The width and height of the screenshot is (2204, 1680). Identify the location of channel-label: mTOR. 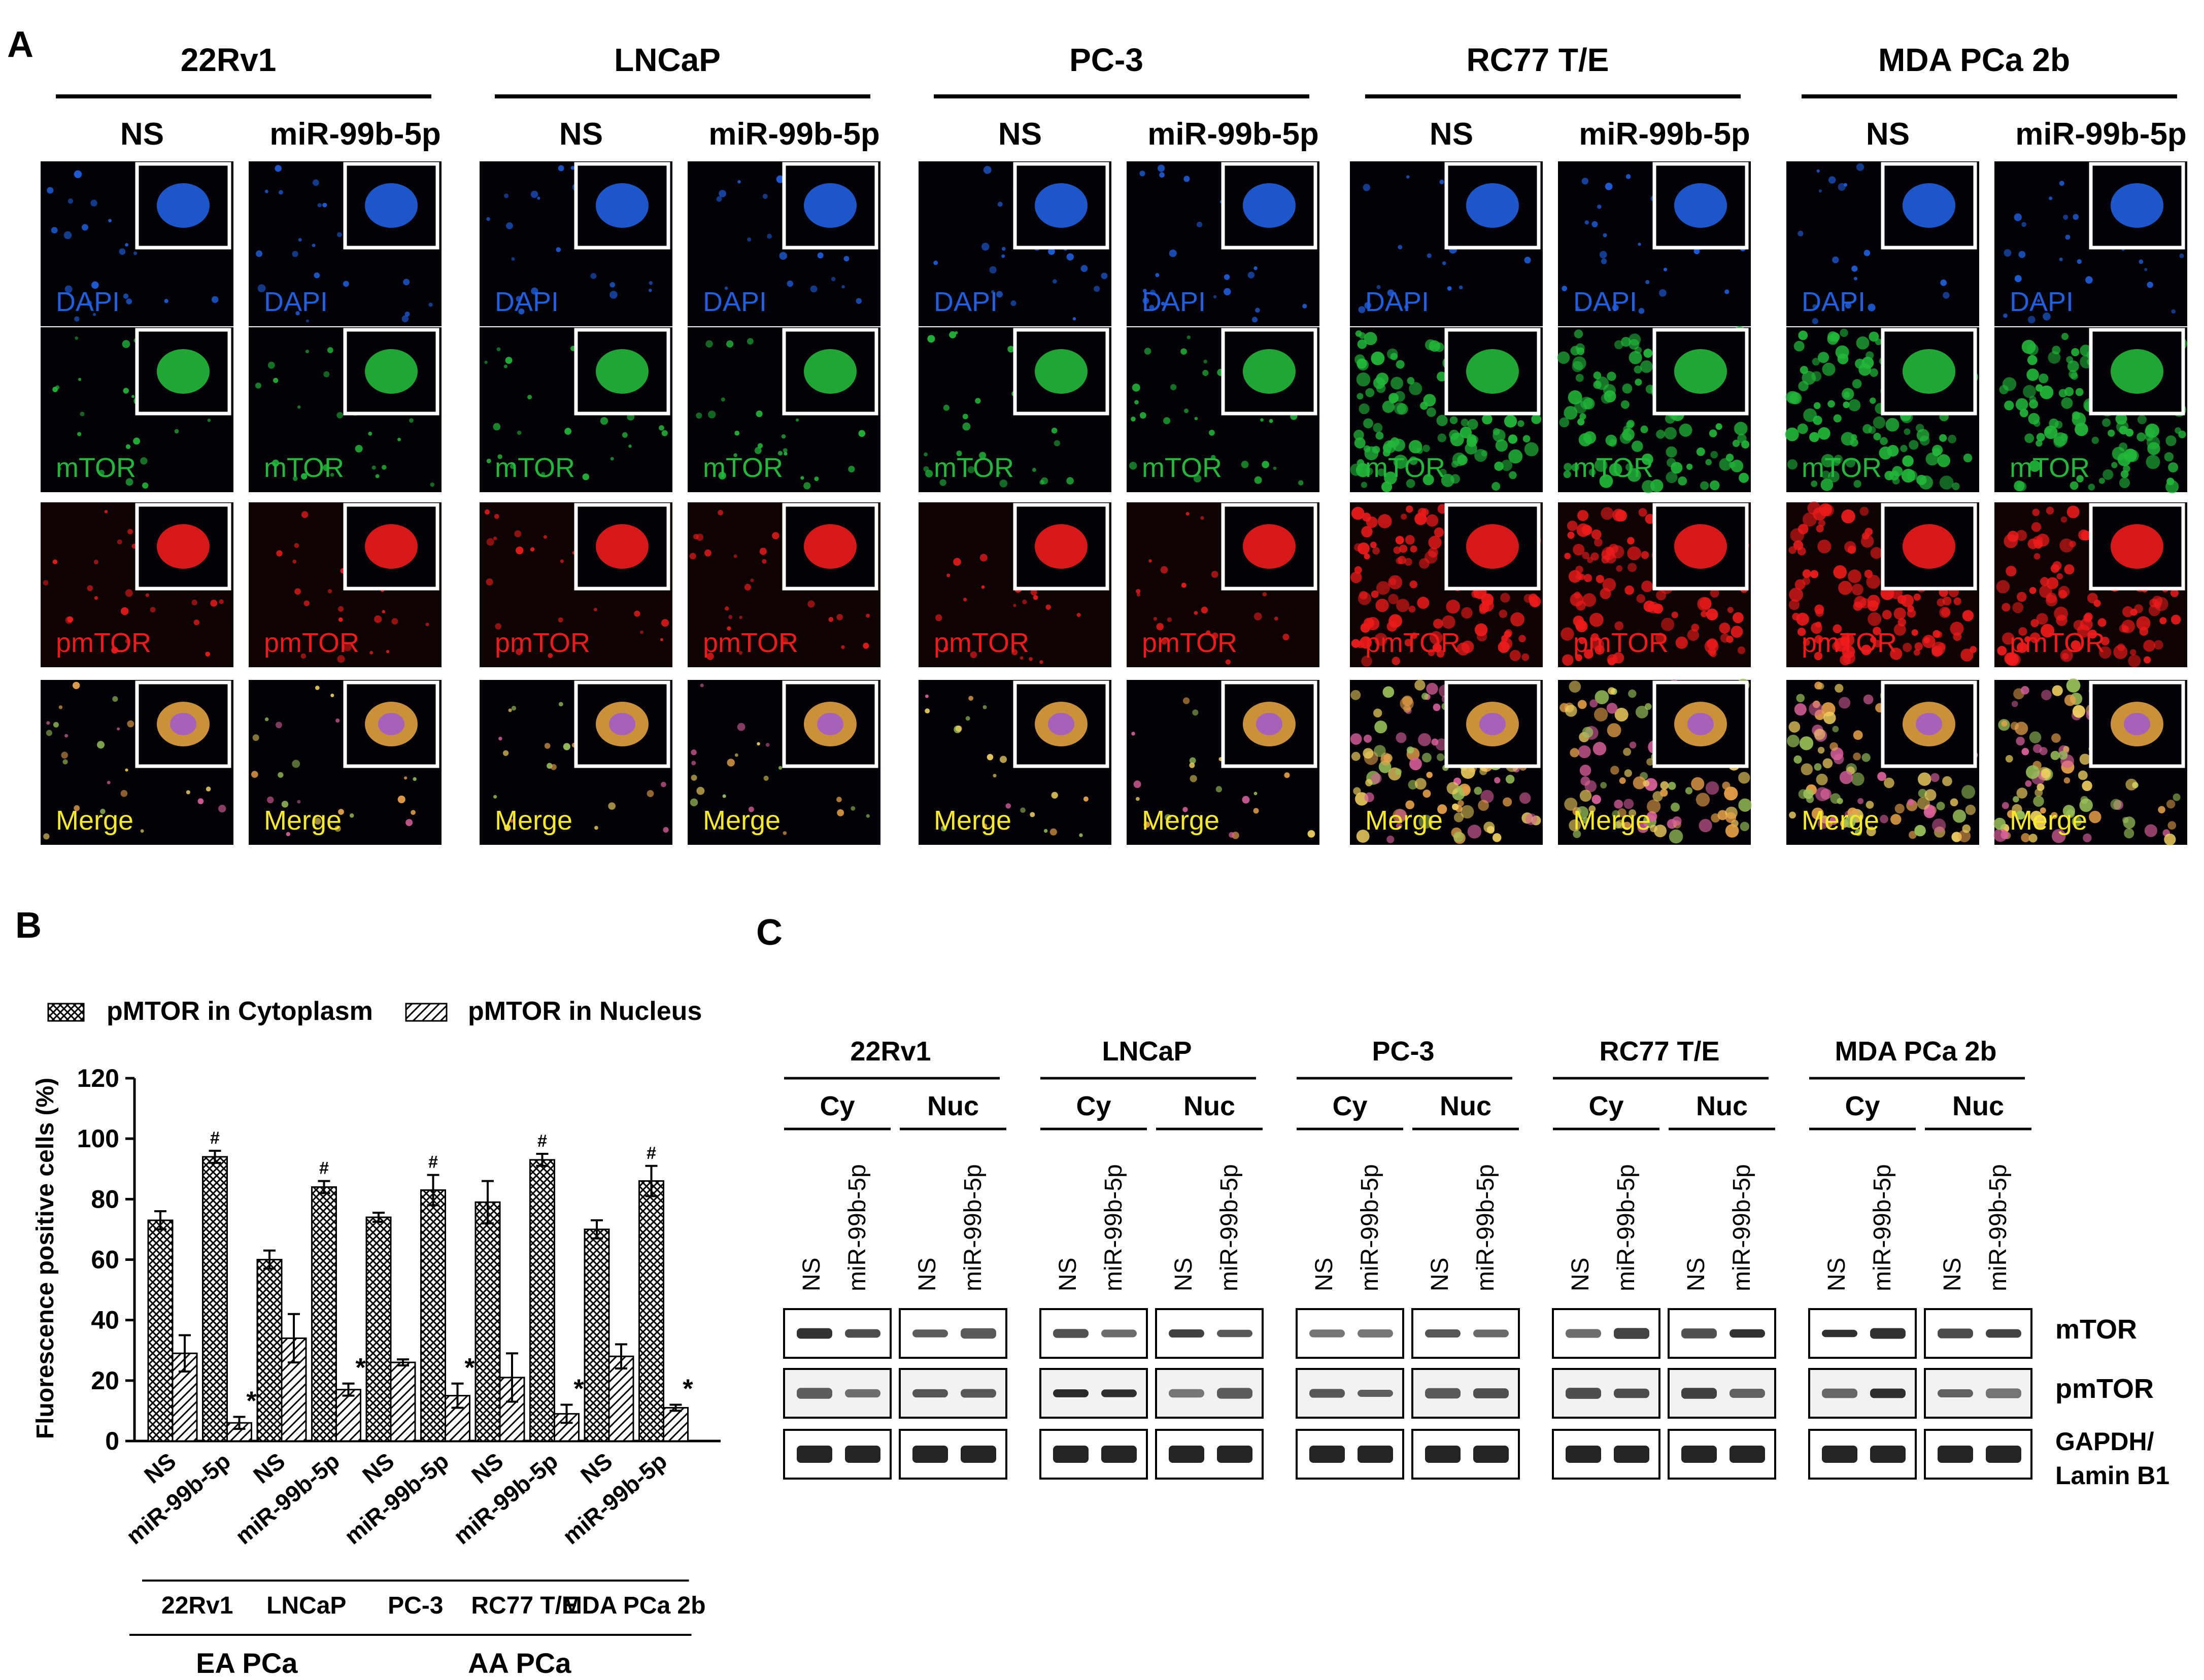
(96, 468).